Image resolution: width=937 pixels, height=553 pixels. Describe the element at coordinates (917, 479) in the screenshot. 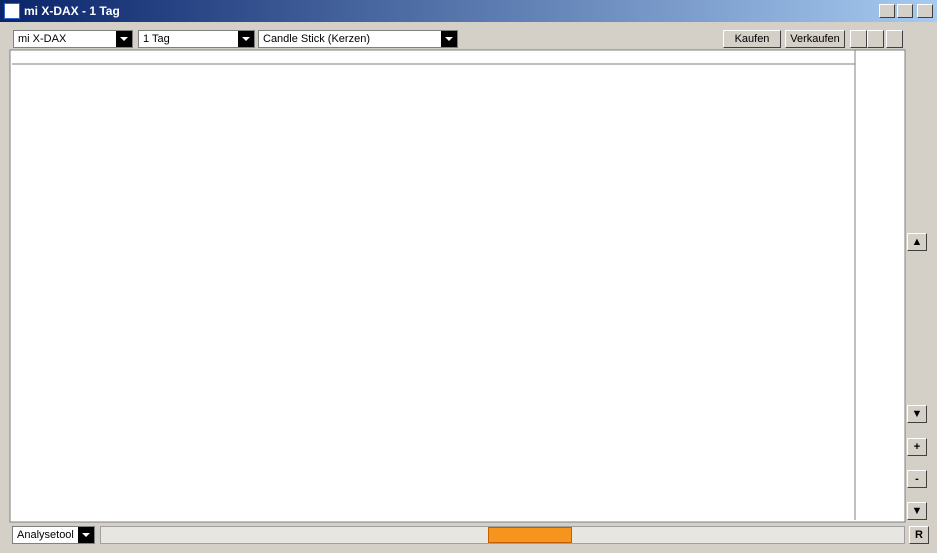

I see `zoom-out: -` at that location.